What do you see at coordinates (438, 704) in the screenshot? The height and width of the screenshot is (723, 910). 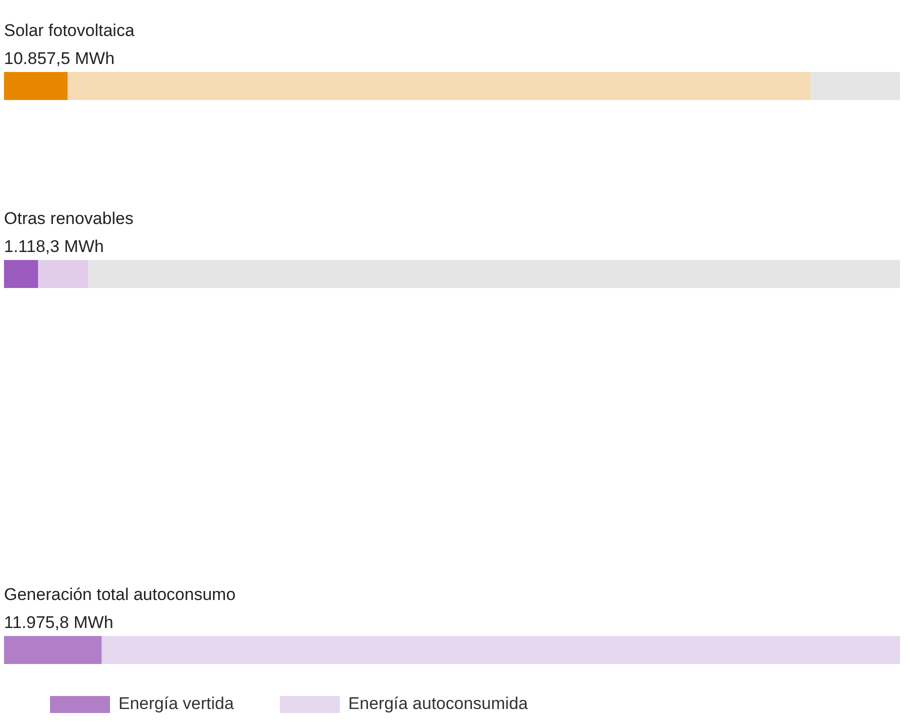 I see `legend-label: Energía autoconsumida` at bounding box center [438, 704].